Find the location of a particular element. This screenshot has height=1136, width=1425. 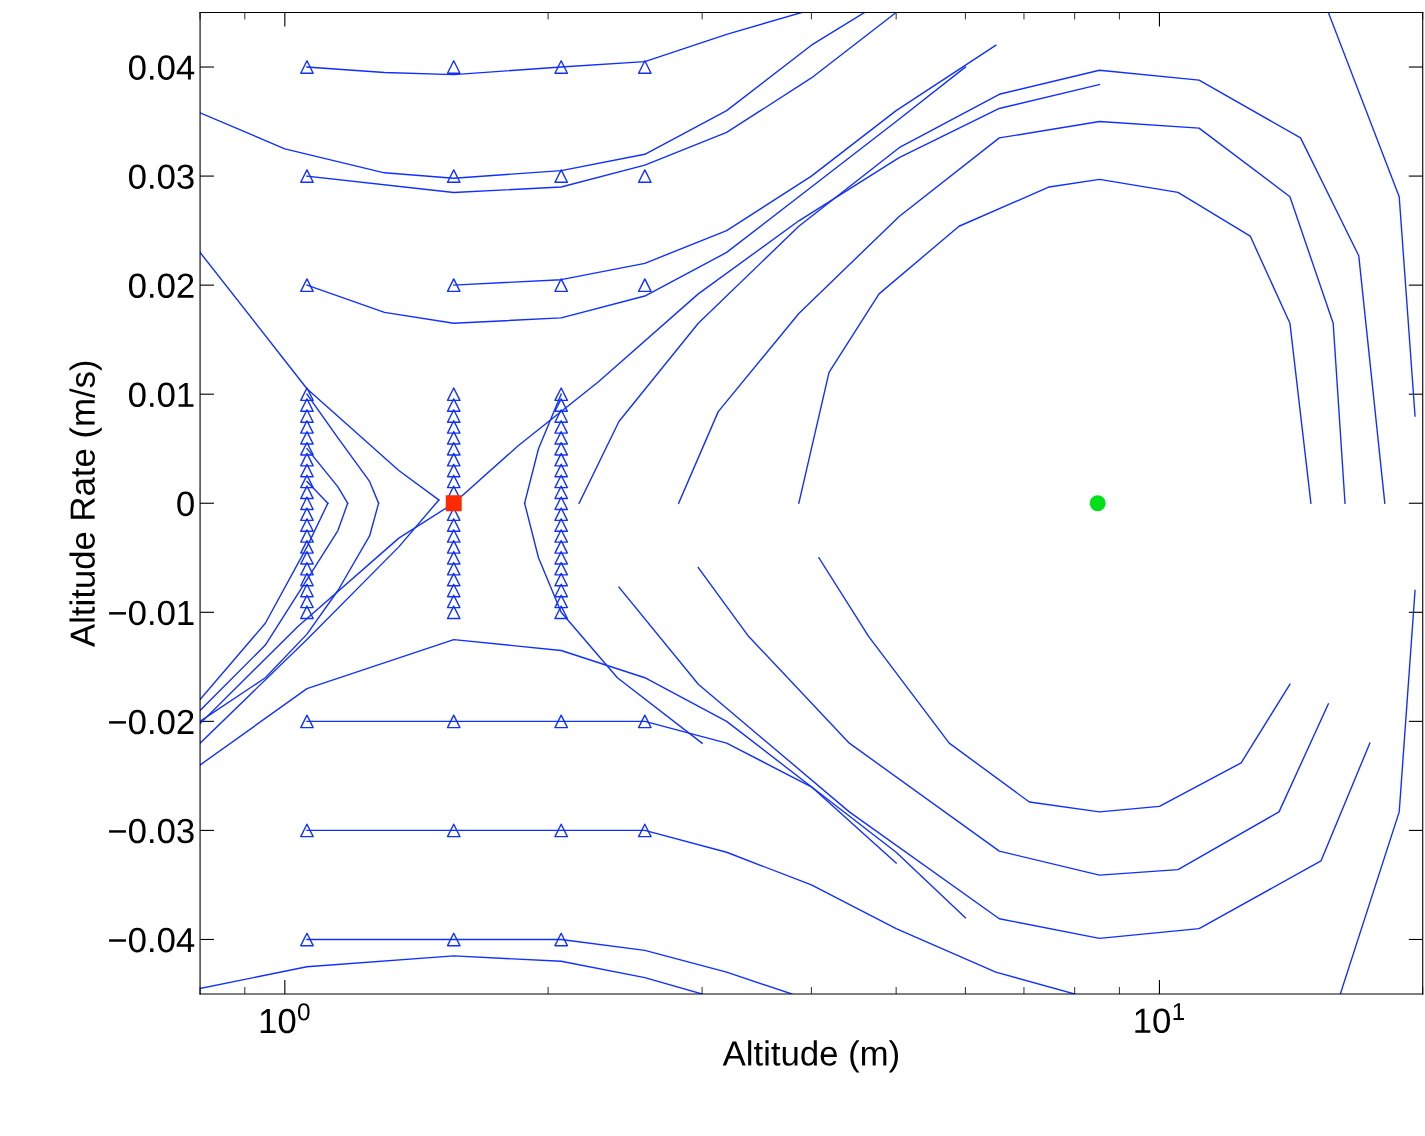

y-tick-label: −0.03 is located at coordinates (151, 831).